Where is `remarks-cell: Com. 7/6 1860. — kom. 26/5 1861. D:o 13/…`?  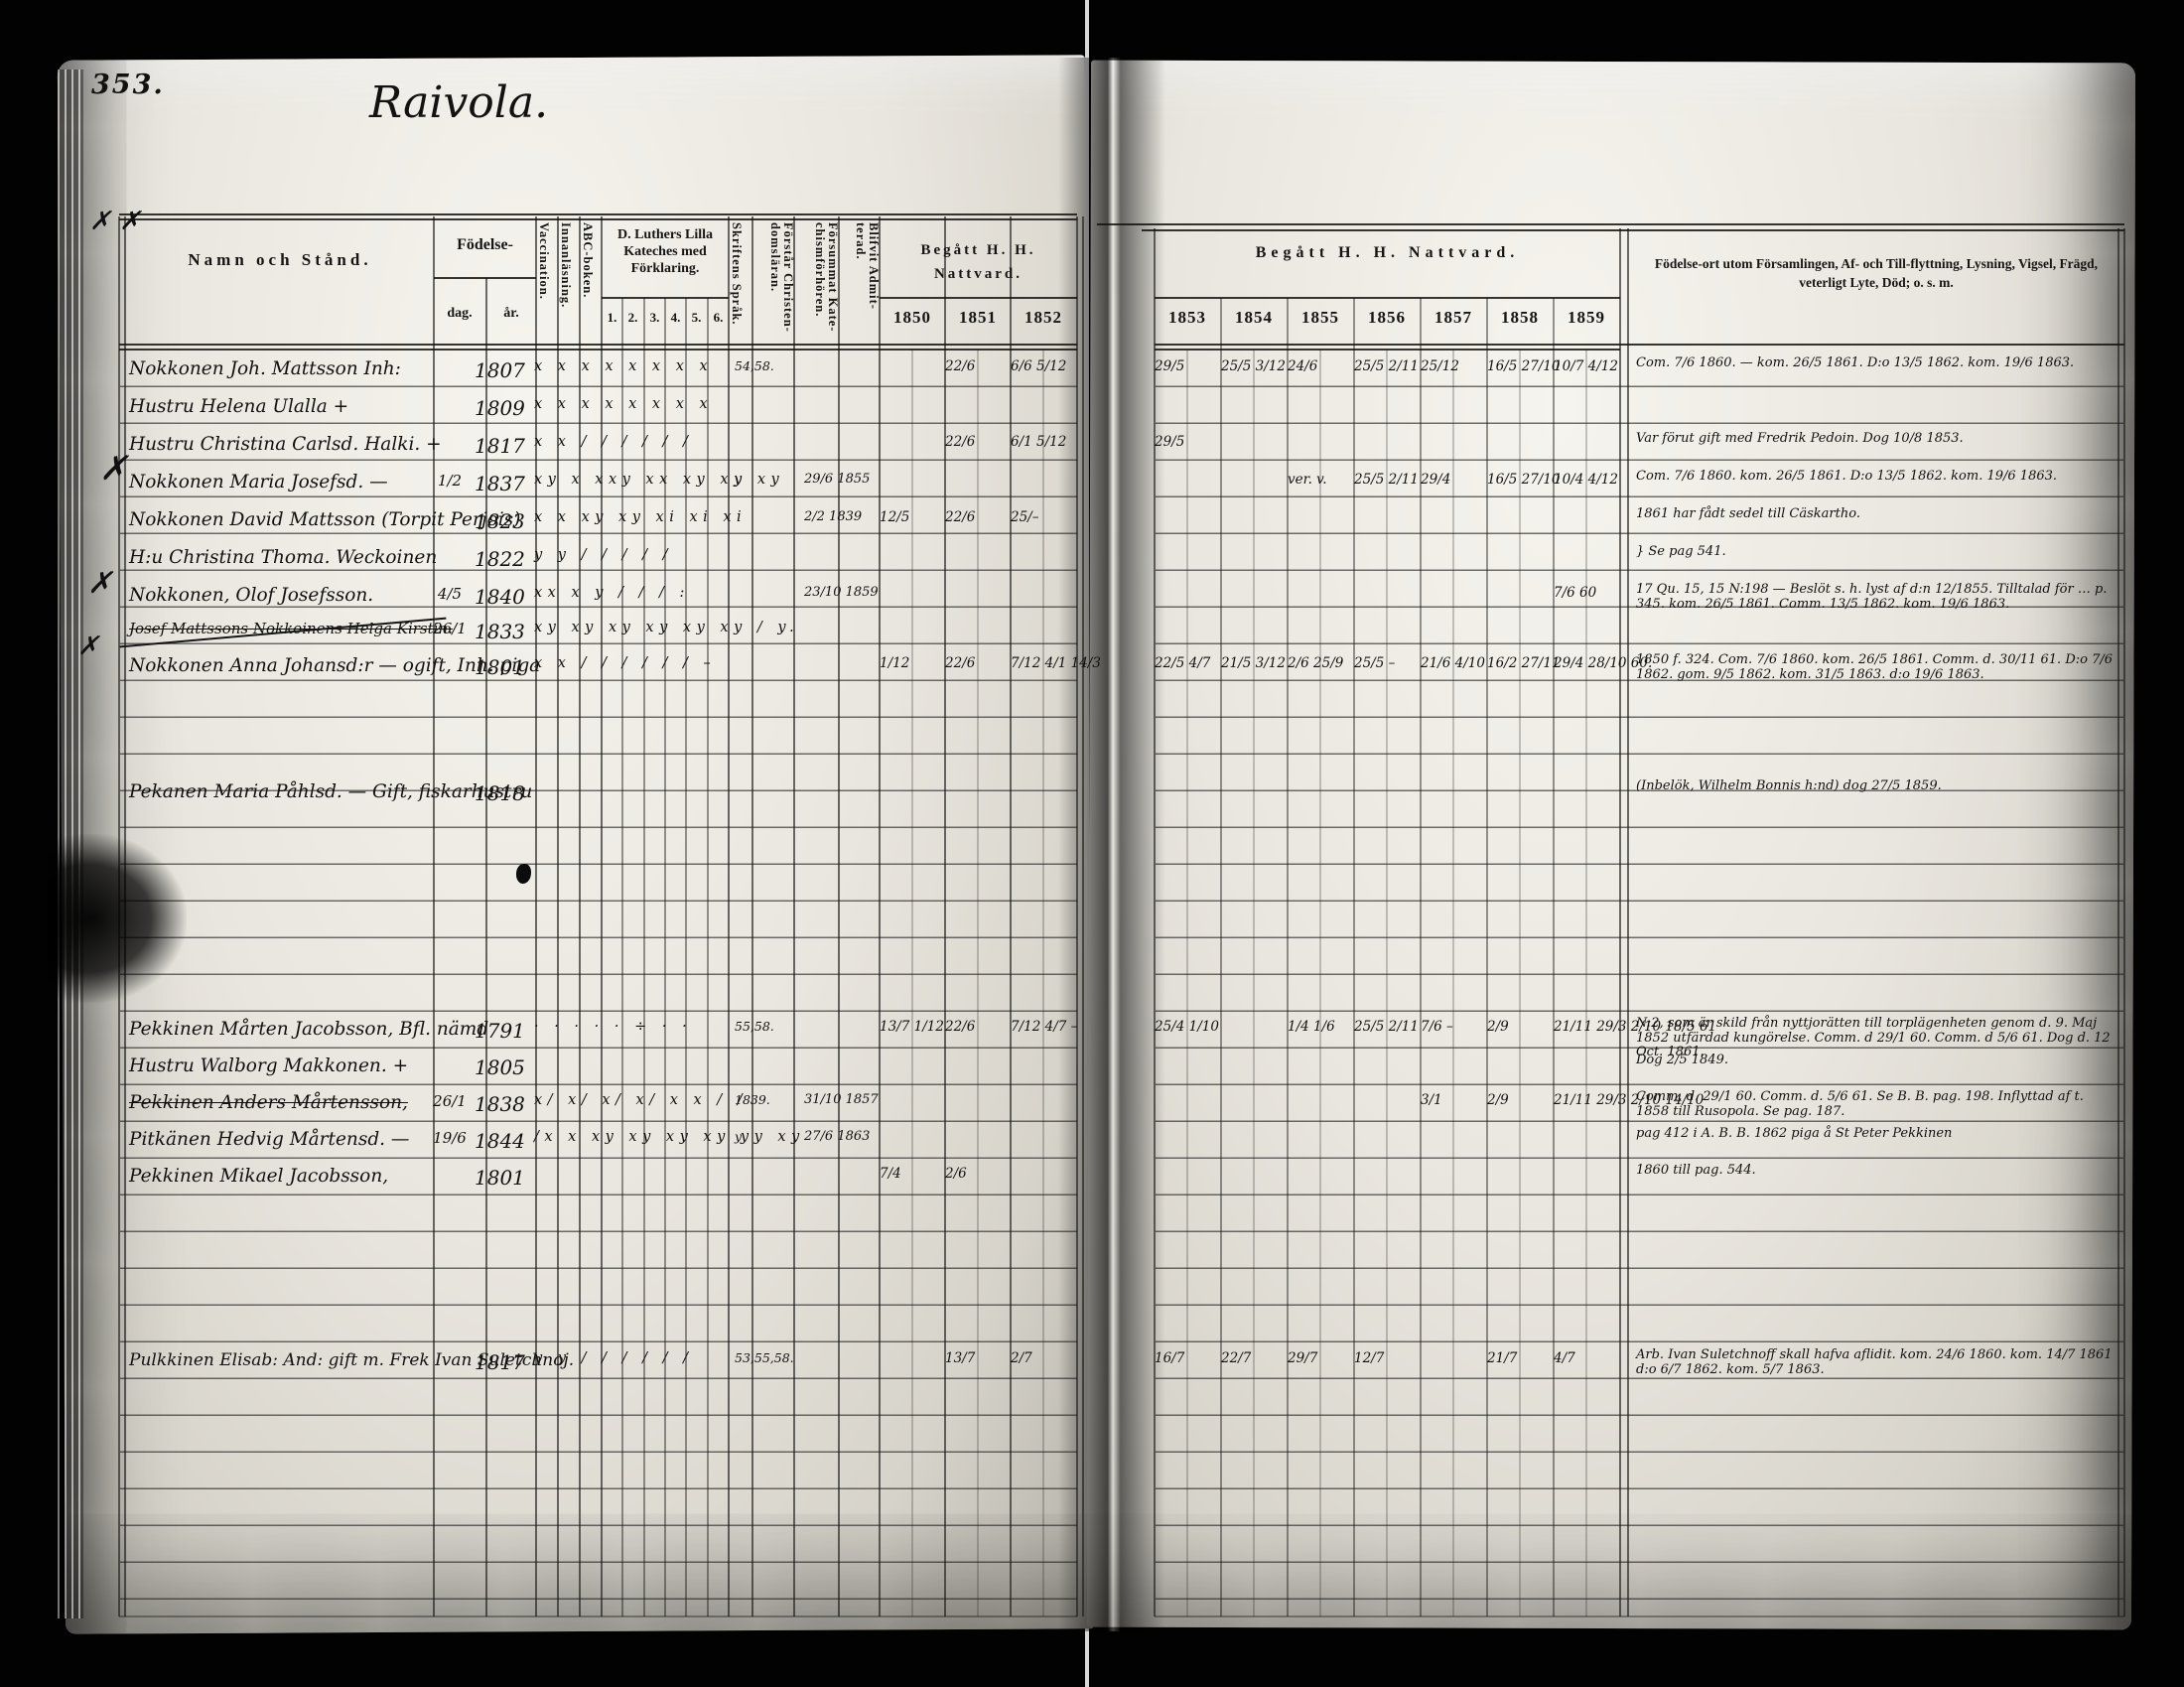
remarks-cell: Com. 7/6 1860. — kom. 26/5 1861. D:o 13/… is located at coordinates (1855, 362).